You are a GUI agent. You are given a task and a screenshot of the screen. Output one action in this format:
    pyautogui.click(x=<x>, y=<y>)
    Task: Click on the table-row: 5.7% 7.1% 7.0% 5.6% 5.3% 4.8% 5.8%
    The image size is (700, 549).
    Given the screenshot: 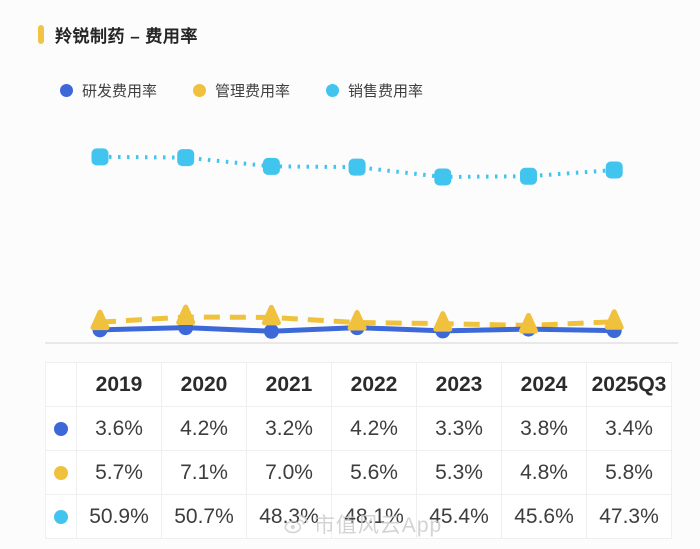 What is the action you would take?
    pyautogui.click(x=358, y=472)
    